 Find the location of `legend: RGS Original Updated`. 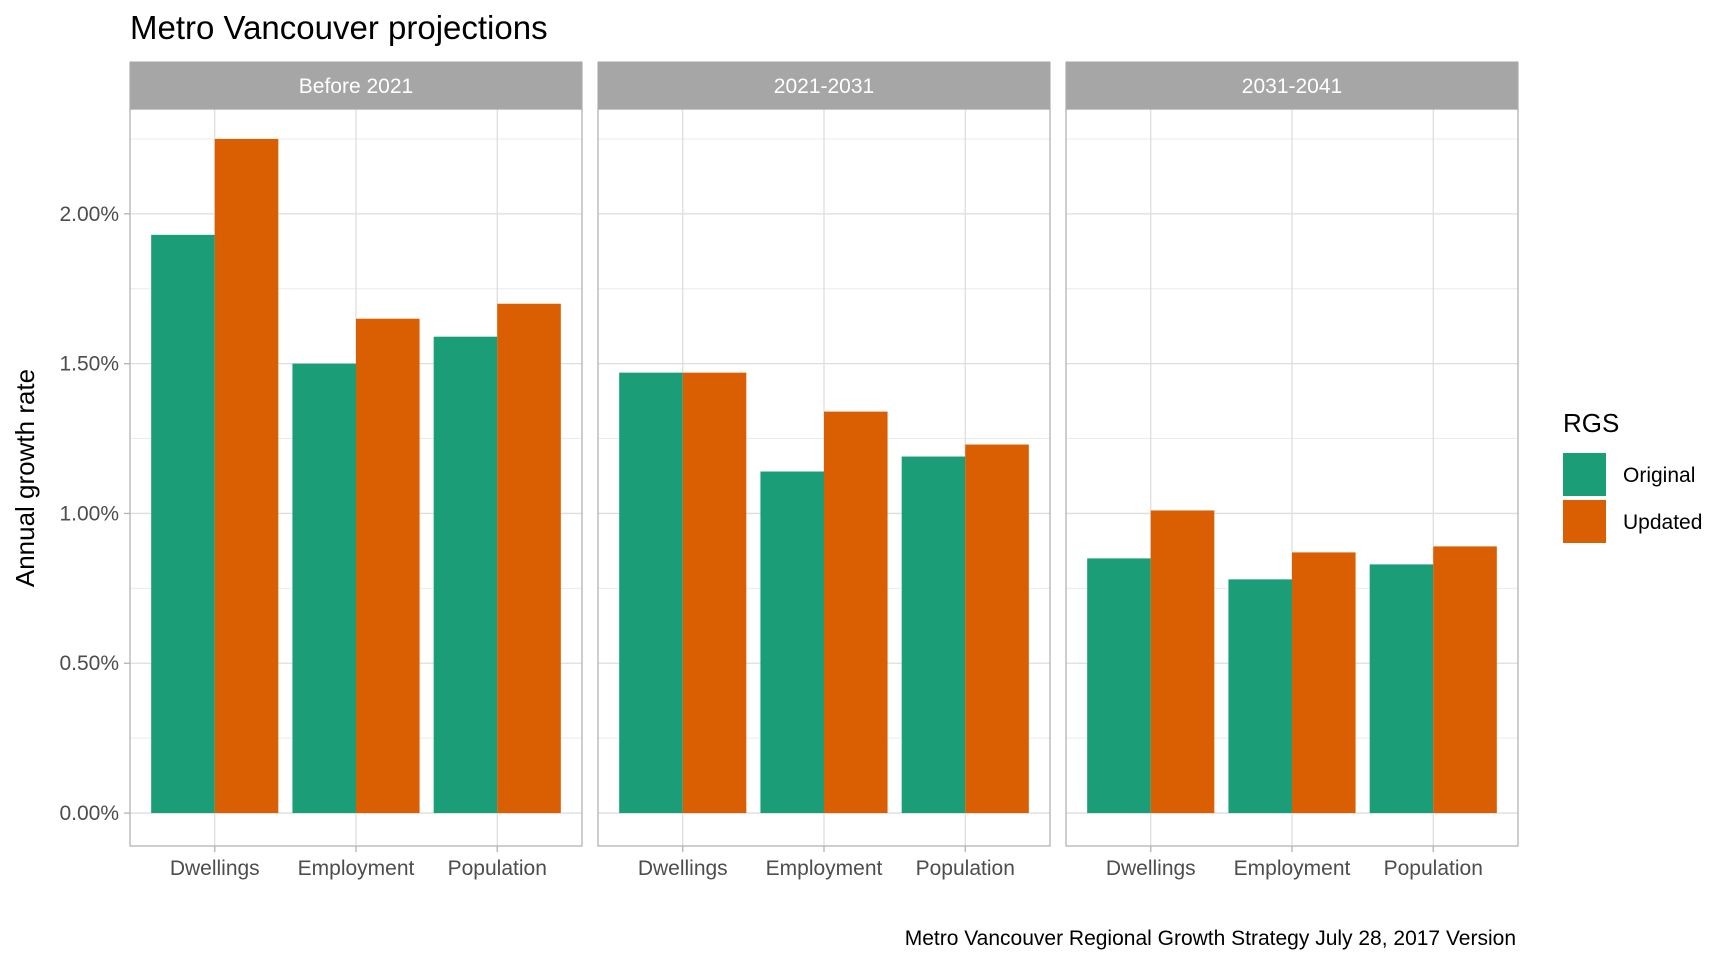

legend: RGS Original Updated is located at coordinates (1632, 475).